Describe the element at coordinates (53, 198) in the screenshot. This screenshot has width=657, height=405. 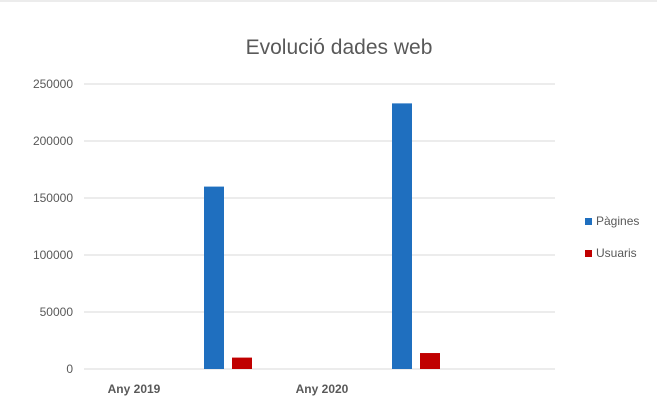
I see `y-tick-label: 150000` at that location.